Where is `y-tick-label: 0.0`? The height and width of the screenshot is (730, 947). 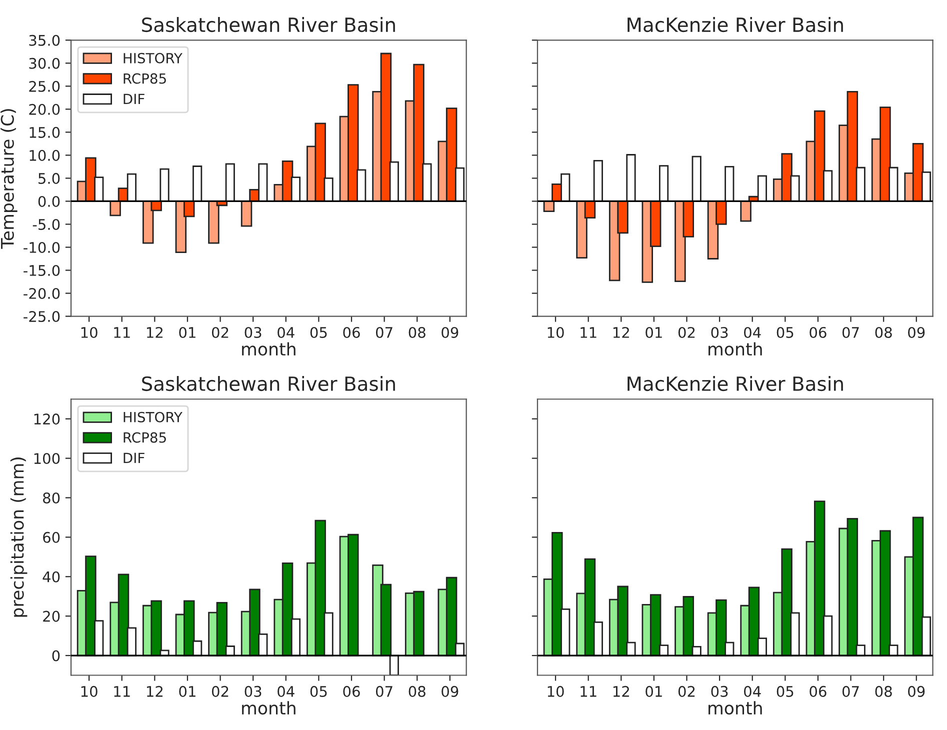
y-tick-label: 0.0 is located at coordinates (49, 201).